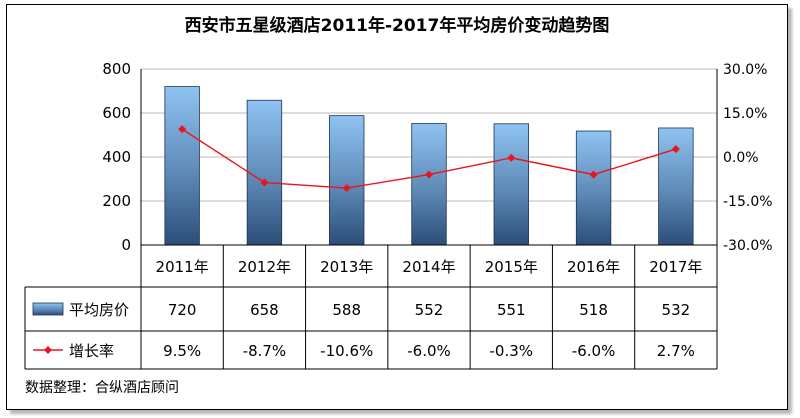 Image resolution: width=800 pixels, height=418 pixels. Describe the element at coordinates (102, 388) in the screenshot. I see `source-note: 数据整理：合纵酒店顾问` at that location.